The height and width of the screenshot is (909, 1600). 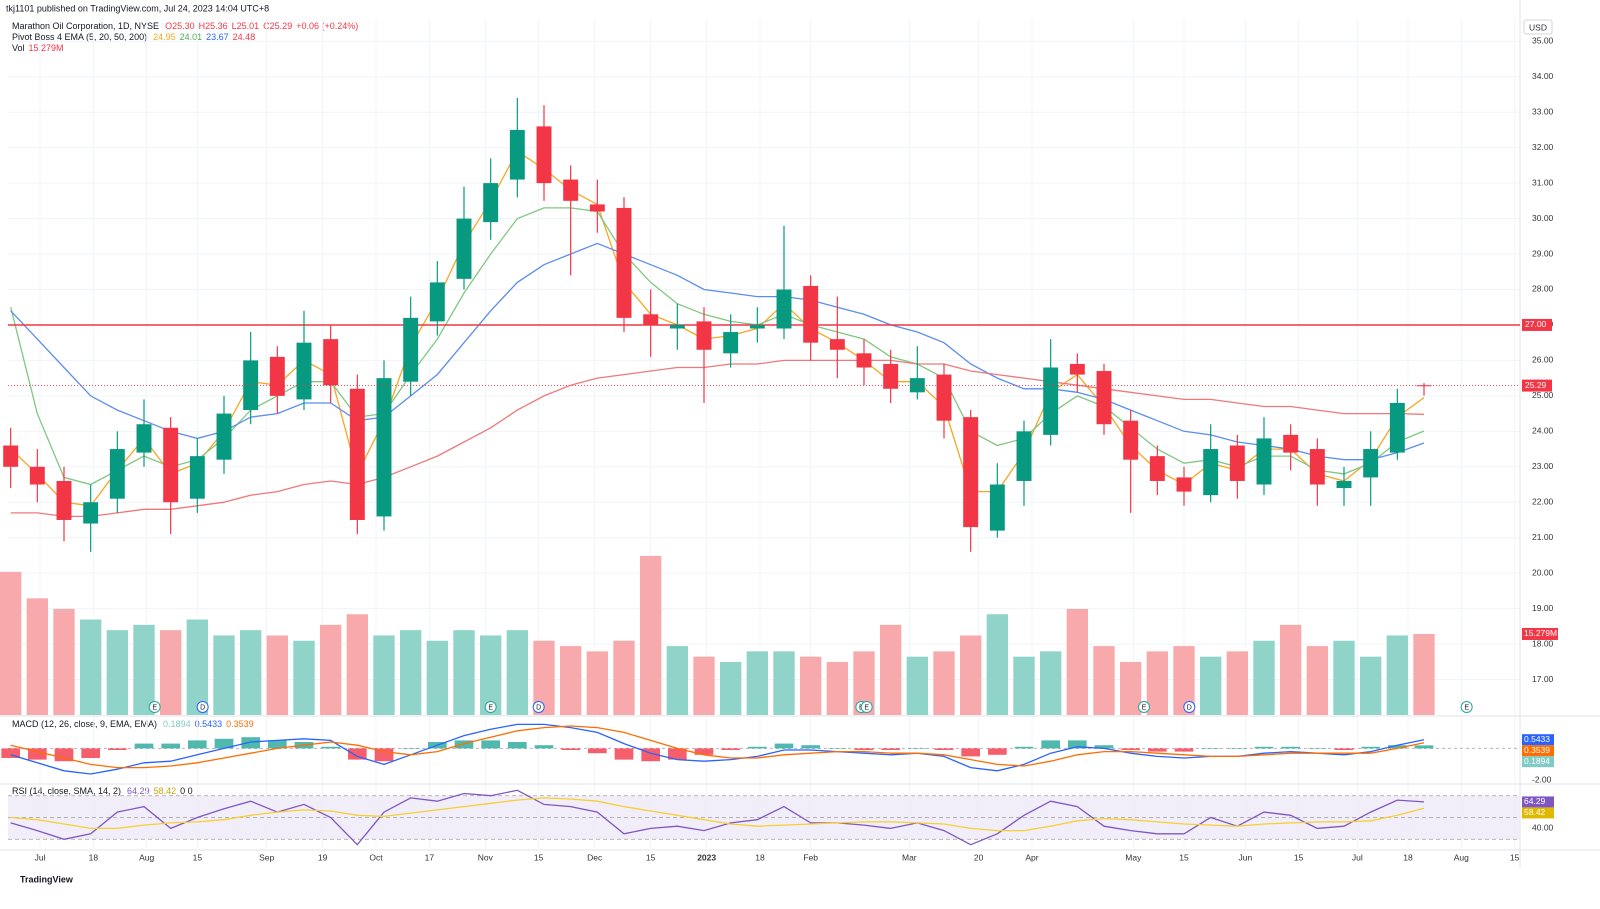 What do you see at coordinates (79, 37) in the screenshot?
I see `ema-name: Pivot Boss 4 EMA (5, 20, 50, 200)` at bounding box center [79, 37].